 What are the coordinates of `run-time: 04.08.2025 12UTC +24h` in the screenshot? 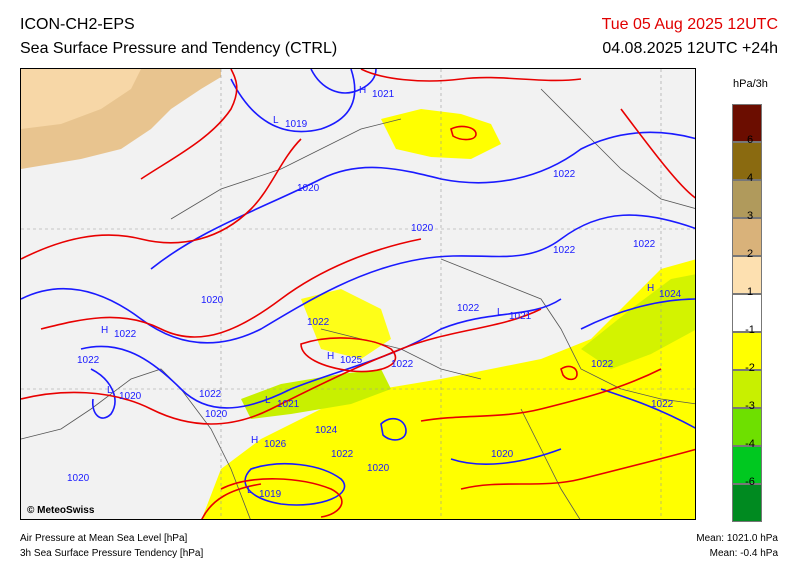 It's located at (690, 48).